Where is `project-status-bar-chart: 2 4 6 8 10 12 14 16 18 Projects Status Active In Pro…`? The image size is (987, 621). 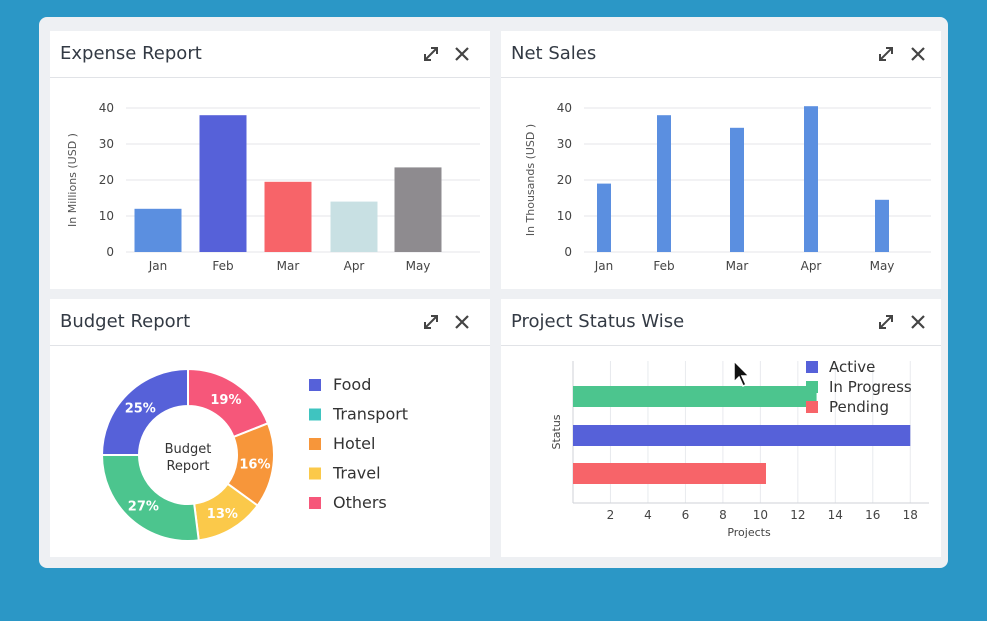
project-status-bar-chart: 2 4 6 8 10 12 14 16 18 Projects Status Active In Pro… is located at coordinates (739, 448).